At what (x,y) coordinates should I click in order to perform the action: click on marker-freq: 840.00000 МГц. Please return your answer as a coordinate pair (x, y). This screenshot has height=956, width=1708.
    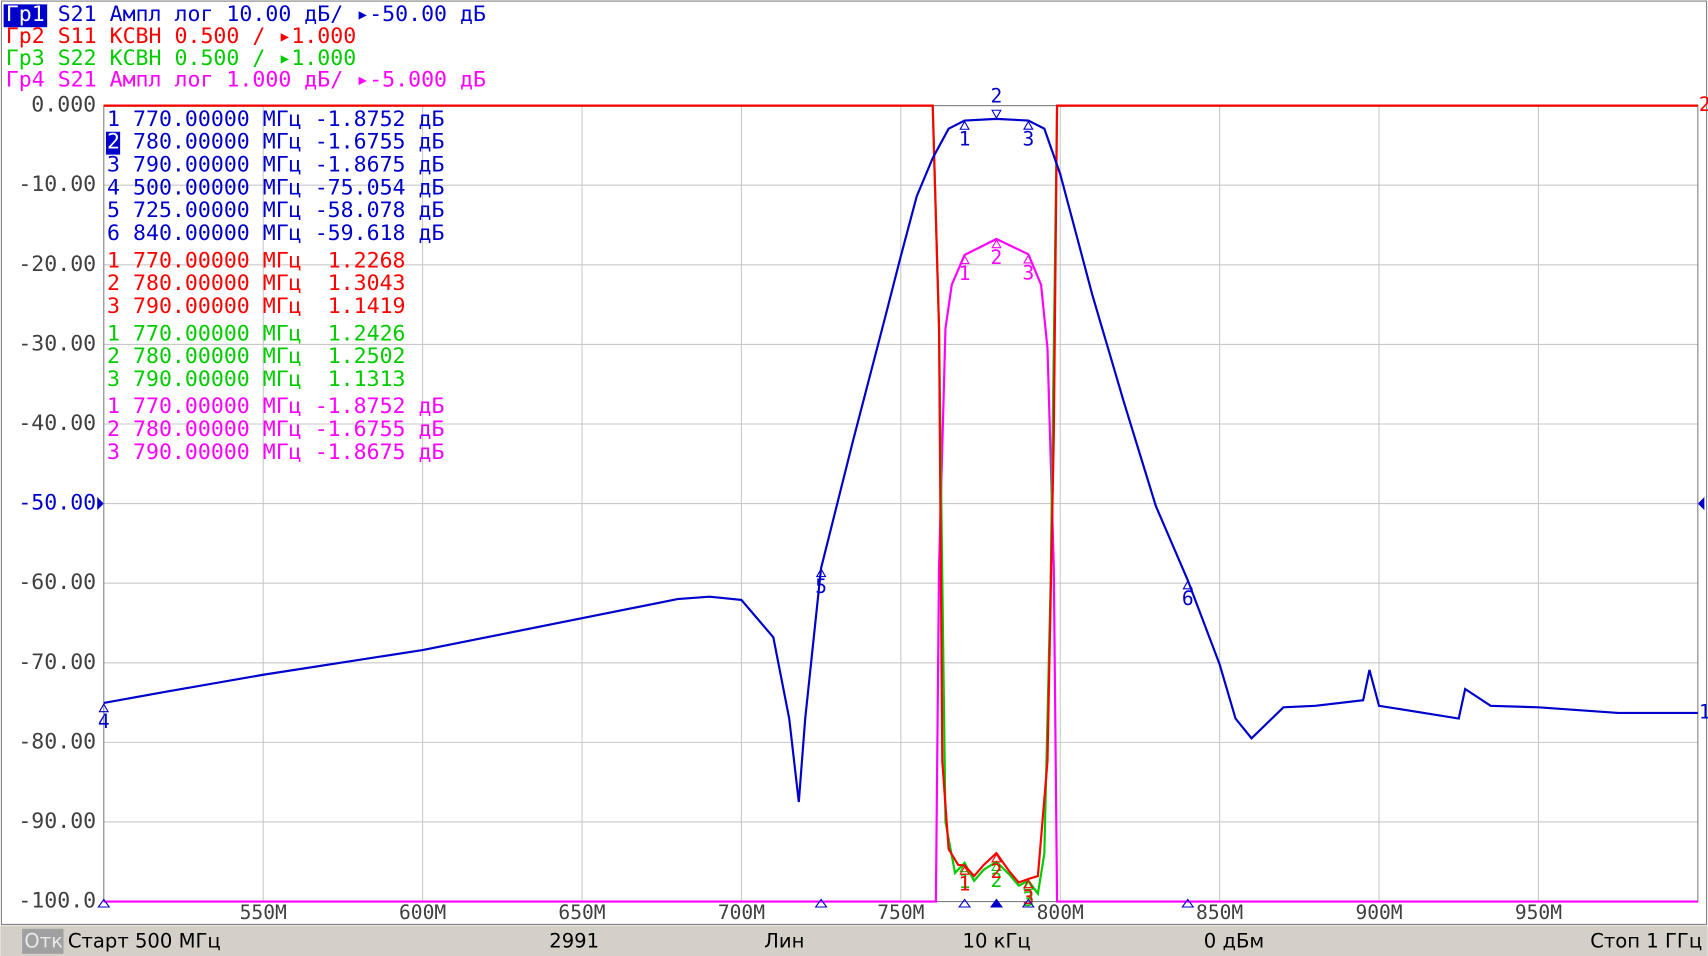
    Looking at the image, I should click on (217, 233).